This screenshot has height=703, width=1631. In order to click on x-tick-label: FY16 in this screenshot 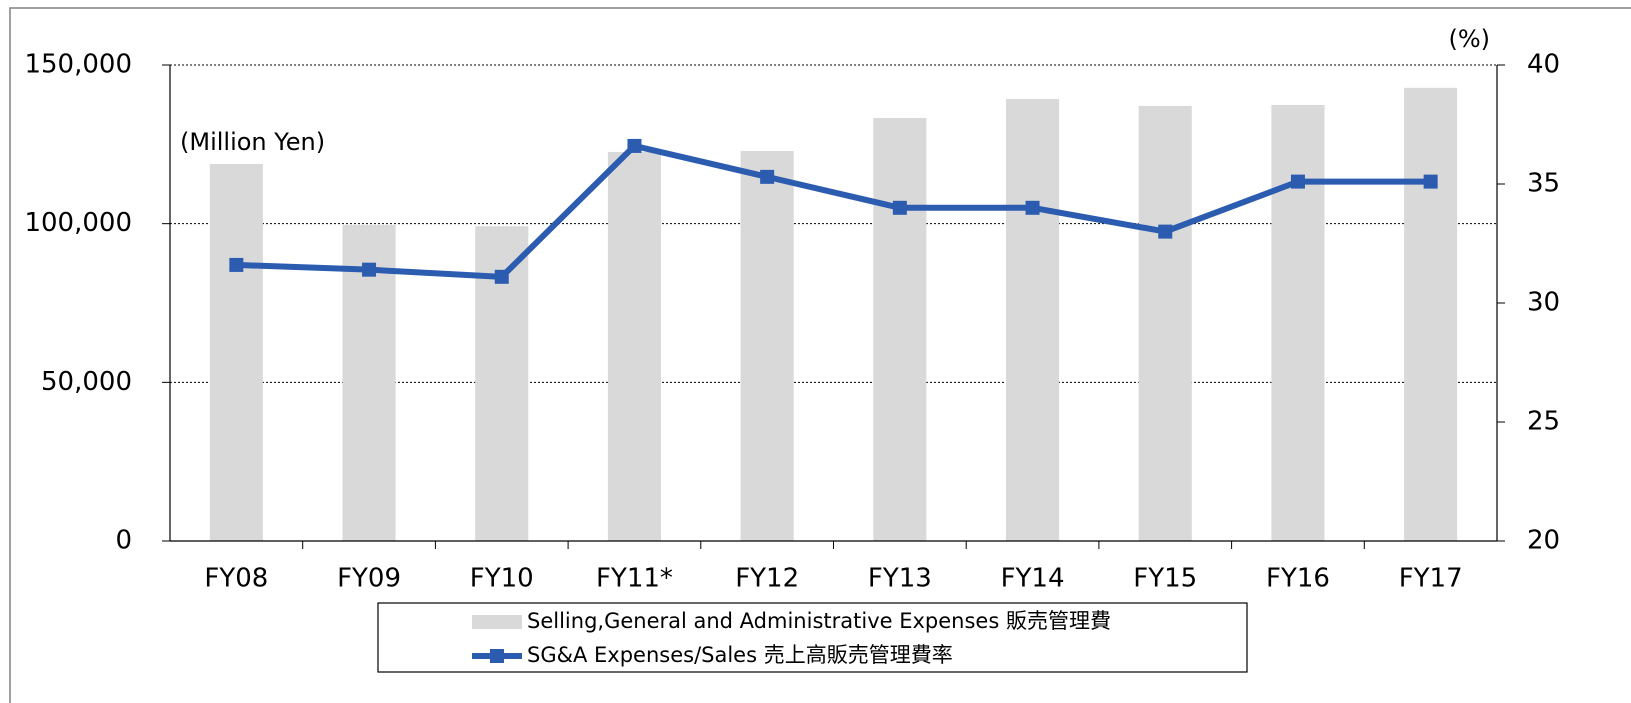, I will do `click(1298, 579)`.